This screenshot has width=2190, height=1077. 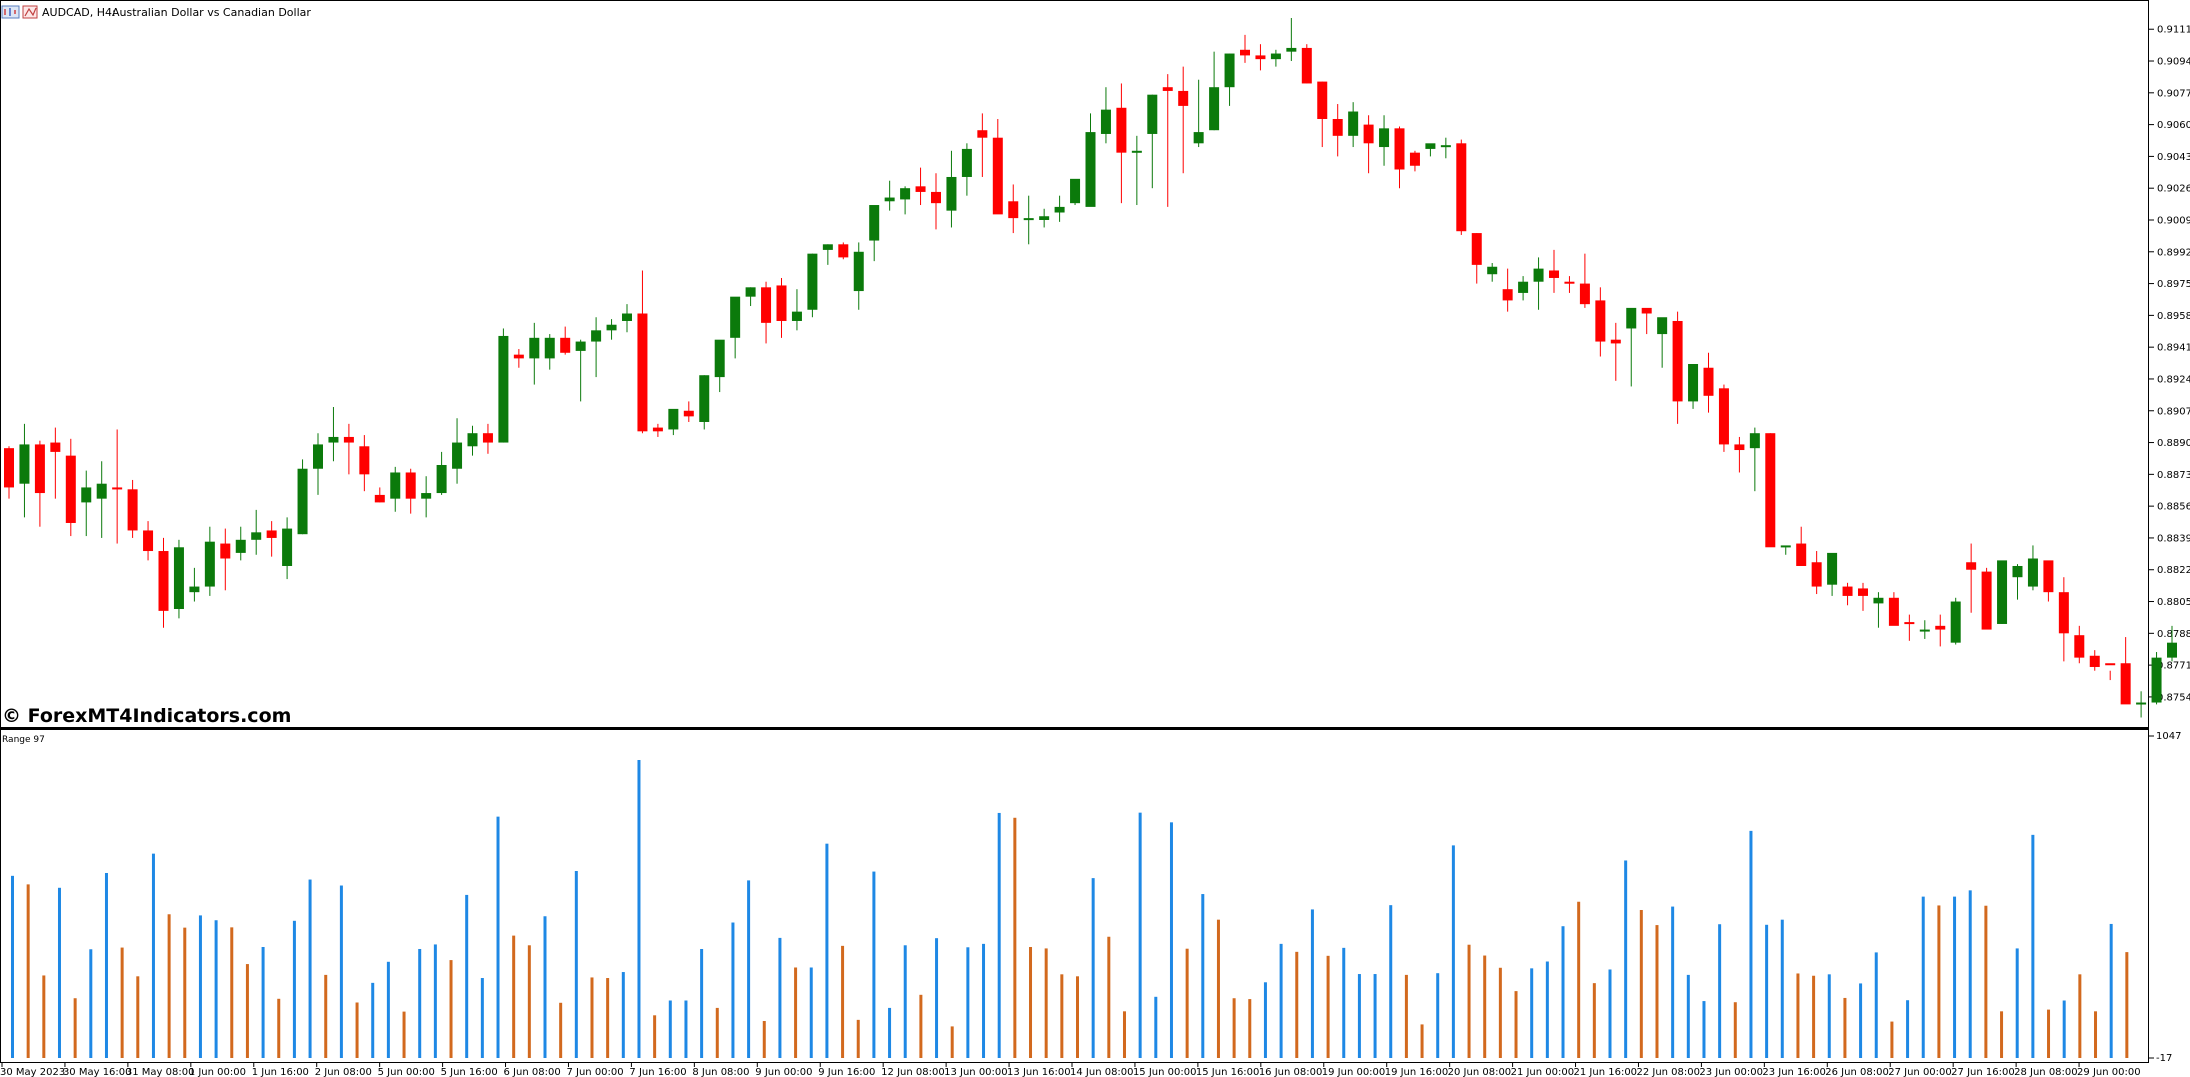 I want to click on indicator-icon, so click(x=30, y=12).